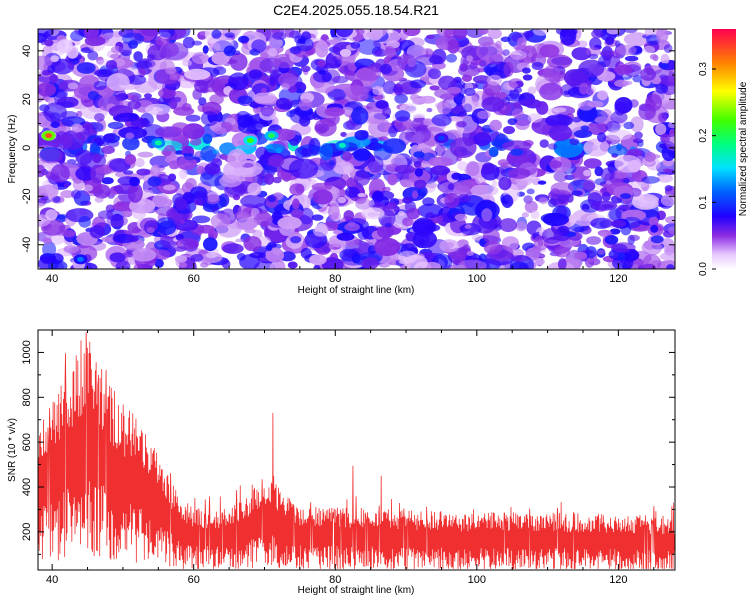  What do you see at coordinates (743, 148) in the screenshot?
I see `colorbar-label: Normalized spectral amplitude` at bounding box center [743, 148].